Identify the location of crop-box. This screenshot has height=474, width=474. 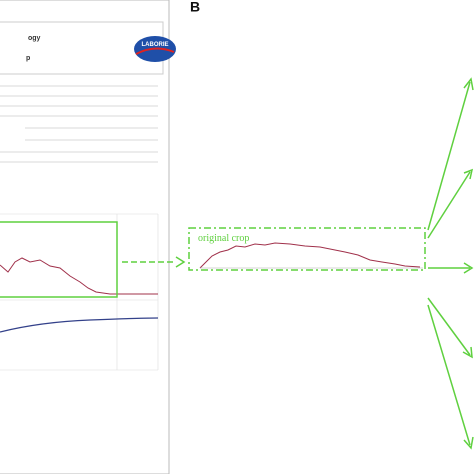
(59, 259).